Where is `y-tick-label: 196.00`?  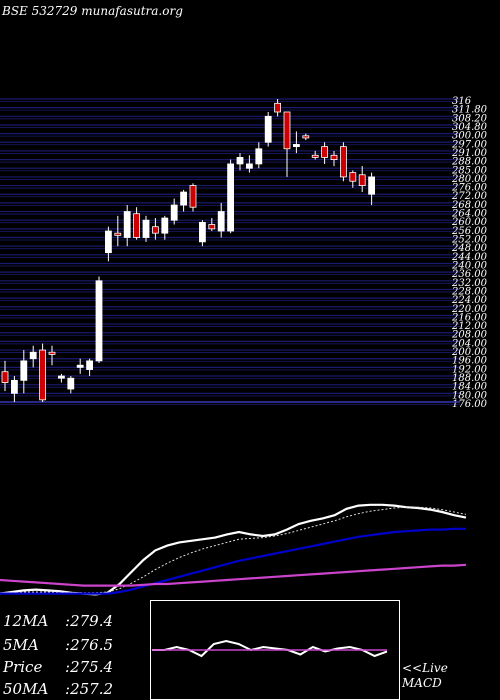 y-tick-label: 196.00 is located at coordinates (470, 361).